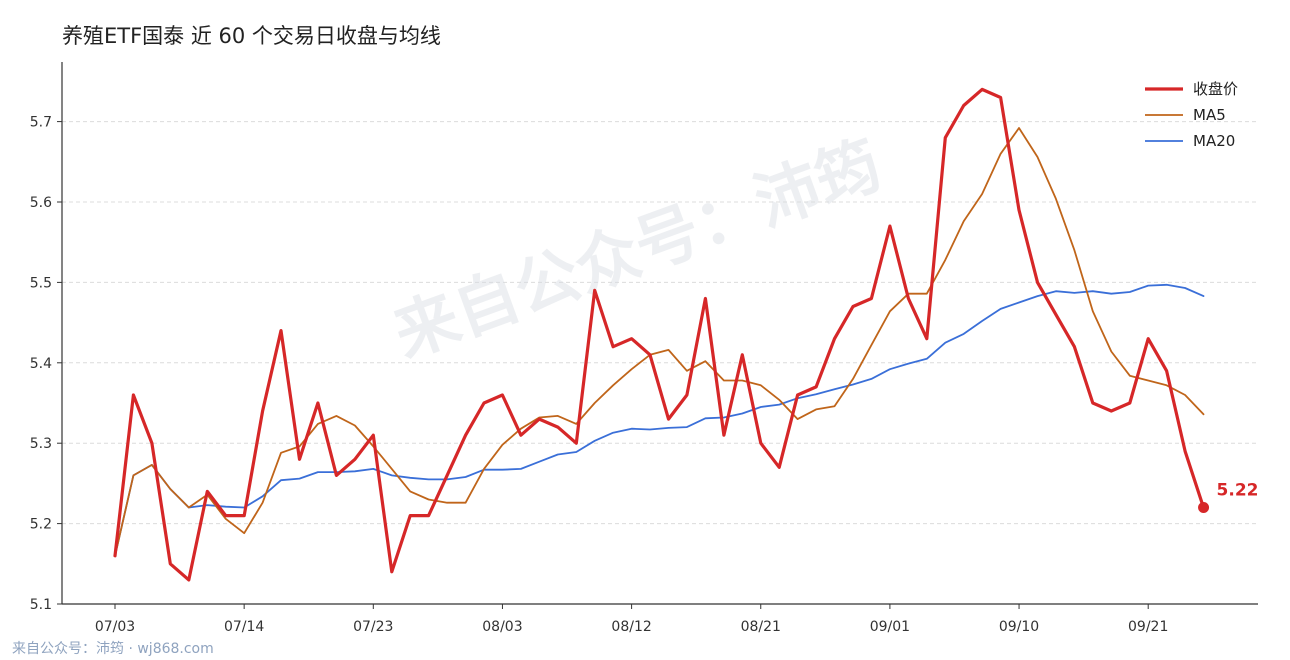 This screenshot has width=1290, height=660. What do you see at coordinates (1148, 627) in the screenshot?
I see `x-tick-label: 09/21` at bounding box center [1148, 627].